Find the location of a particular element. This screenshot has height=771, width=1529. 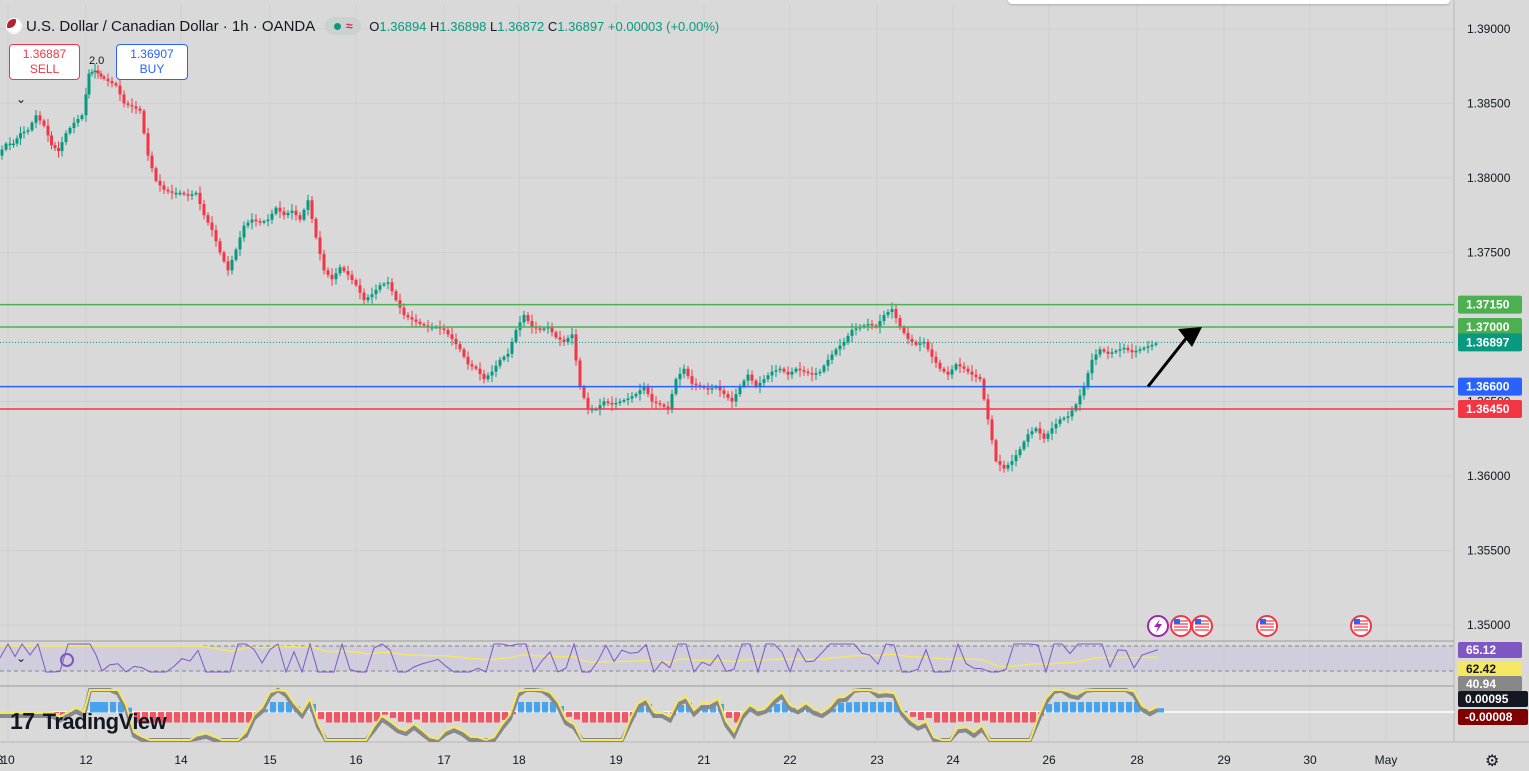

tv-logo-text: TradingView is located at coordinates (104, 721).